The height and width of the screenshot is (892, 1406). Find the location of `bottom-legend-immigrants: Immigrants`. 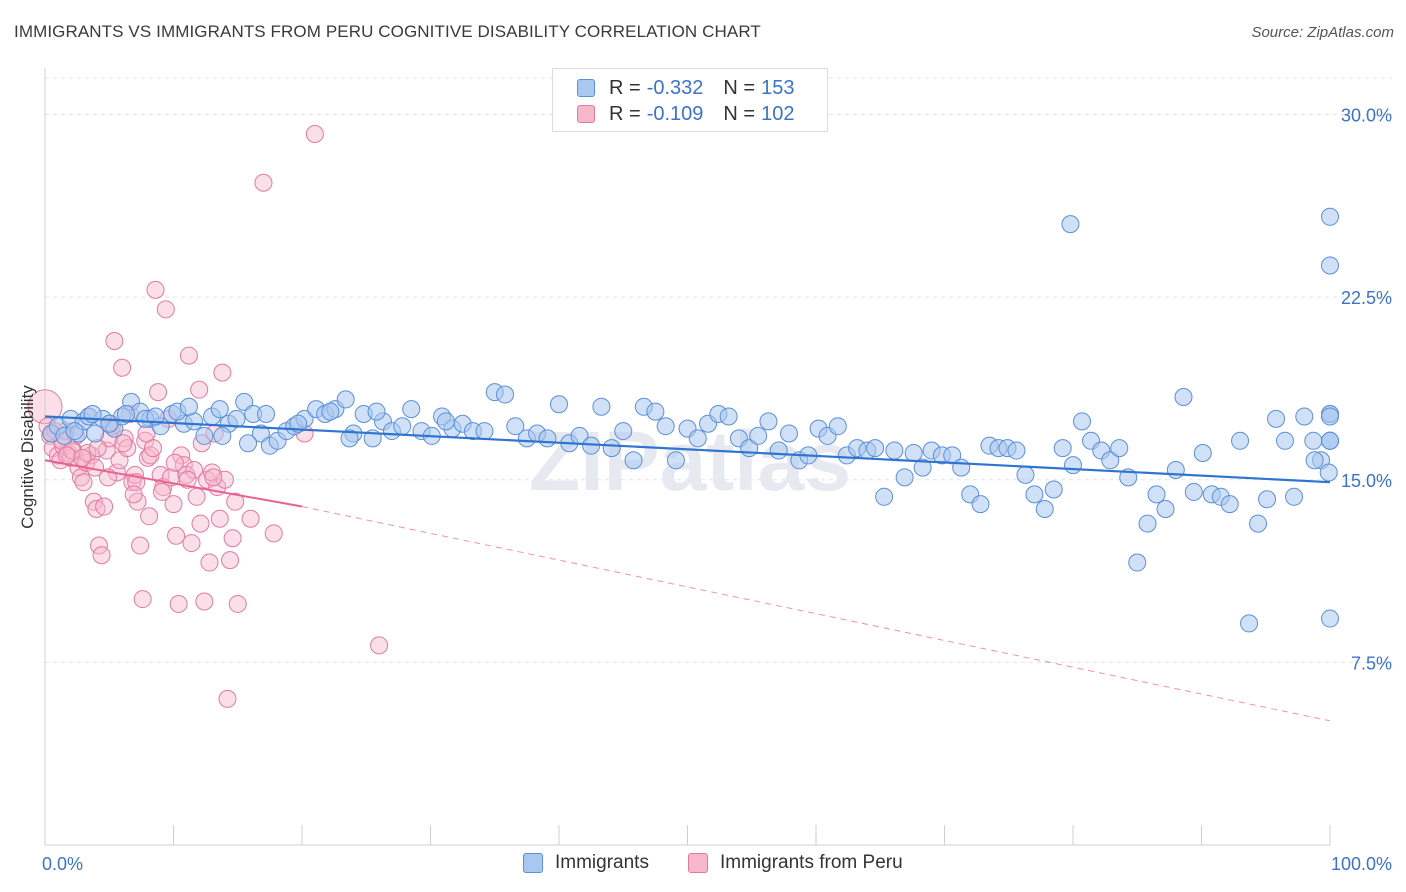

bottom-legend-immigrants: Immigrants is located at coordinates (586, 863).